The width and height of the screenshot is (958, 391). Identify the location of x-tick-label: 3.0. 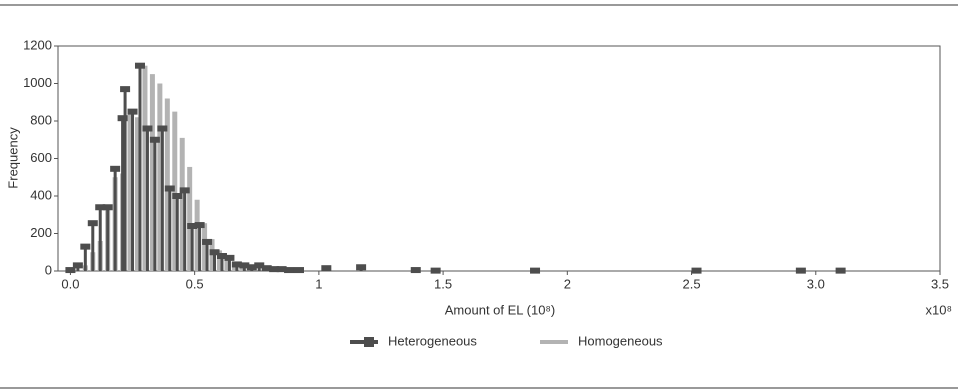
(816, 283).